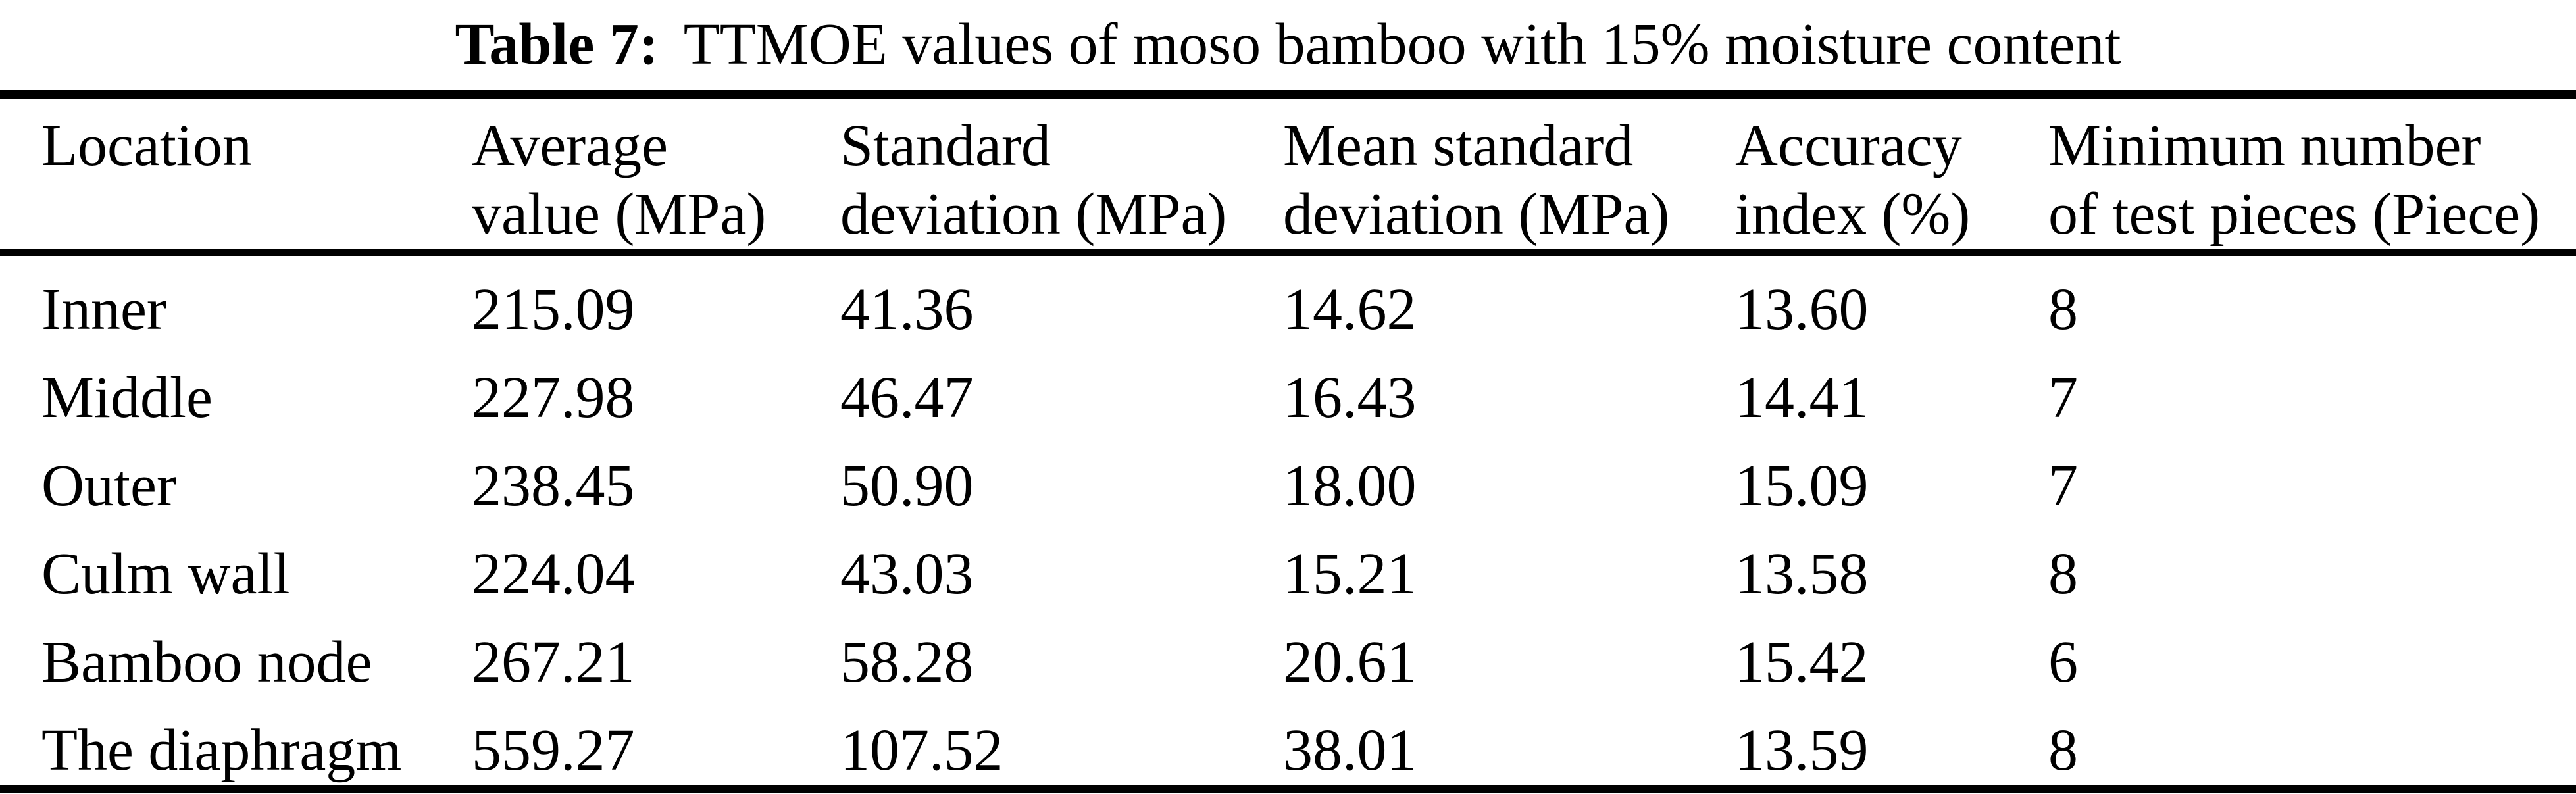 Image resolution: width=2576 pixels, height=794 pixels. Describe the element at coordinates (1061, 174) in the screenshot. I see `header-cell-standard-deviation: Standard deviation (MPa)` at that location.